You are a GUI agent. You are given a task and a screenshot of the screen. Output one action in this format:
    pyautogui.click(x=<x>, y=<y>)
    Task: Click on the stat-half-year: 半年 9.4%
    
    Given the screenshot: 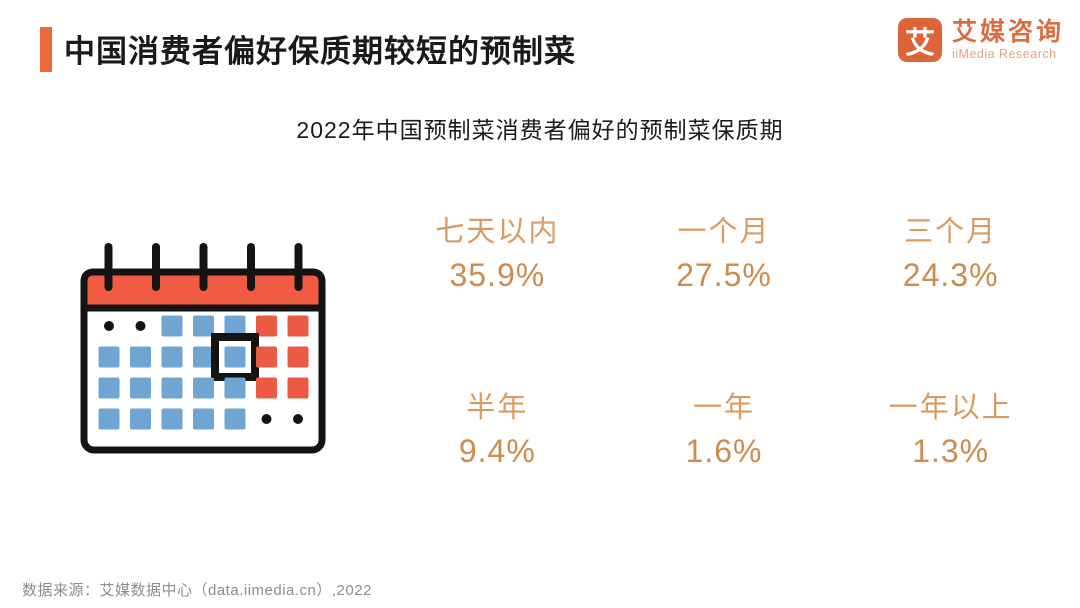 What is the action you would take?
    pyautogui.click(x=497, y=427)
    